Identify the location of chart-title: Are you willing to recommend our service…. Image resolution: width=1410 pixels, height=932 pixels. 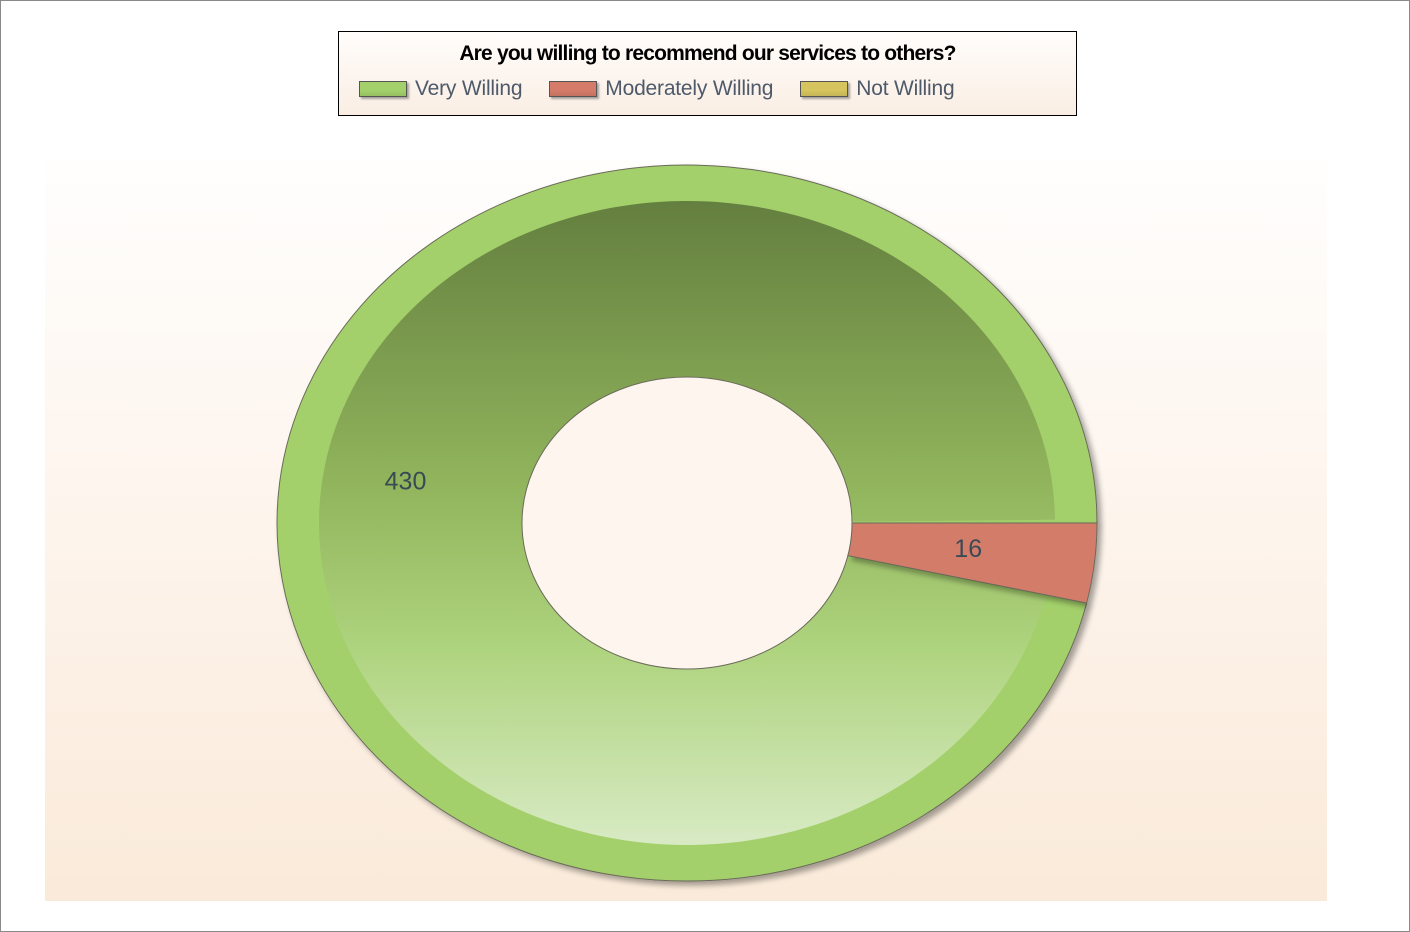
(707, 53).